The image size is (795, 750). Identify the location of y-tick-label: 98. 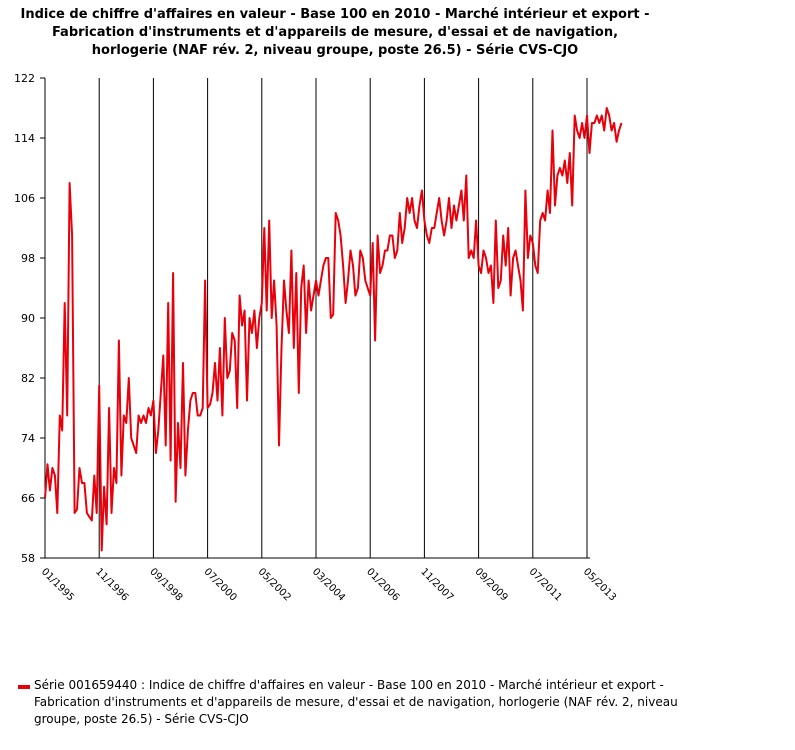
(28, 258).